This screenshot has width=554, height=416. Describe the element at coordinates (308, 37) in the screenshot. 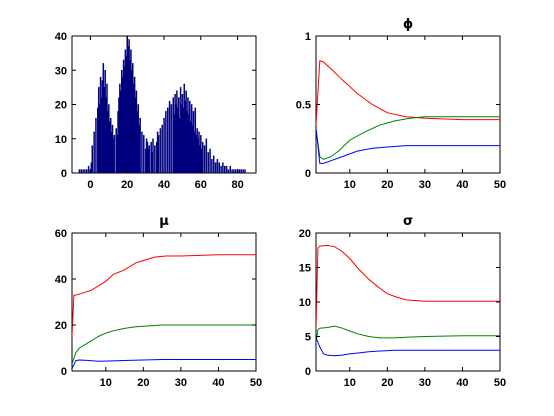

I see `phi-y-tick-label: 1` at that location.